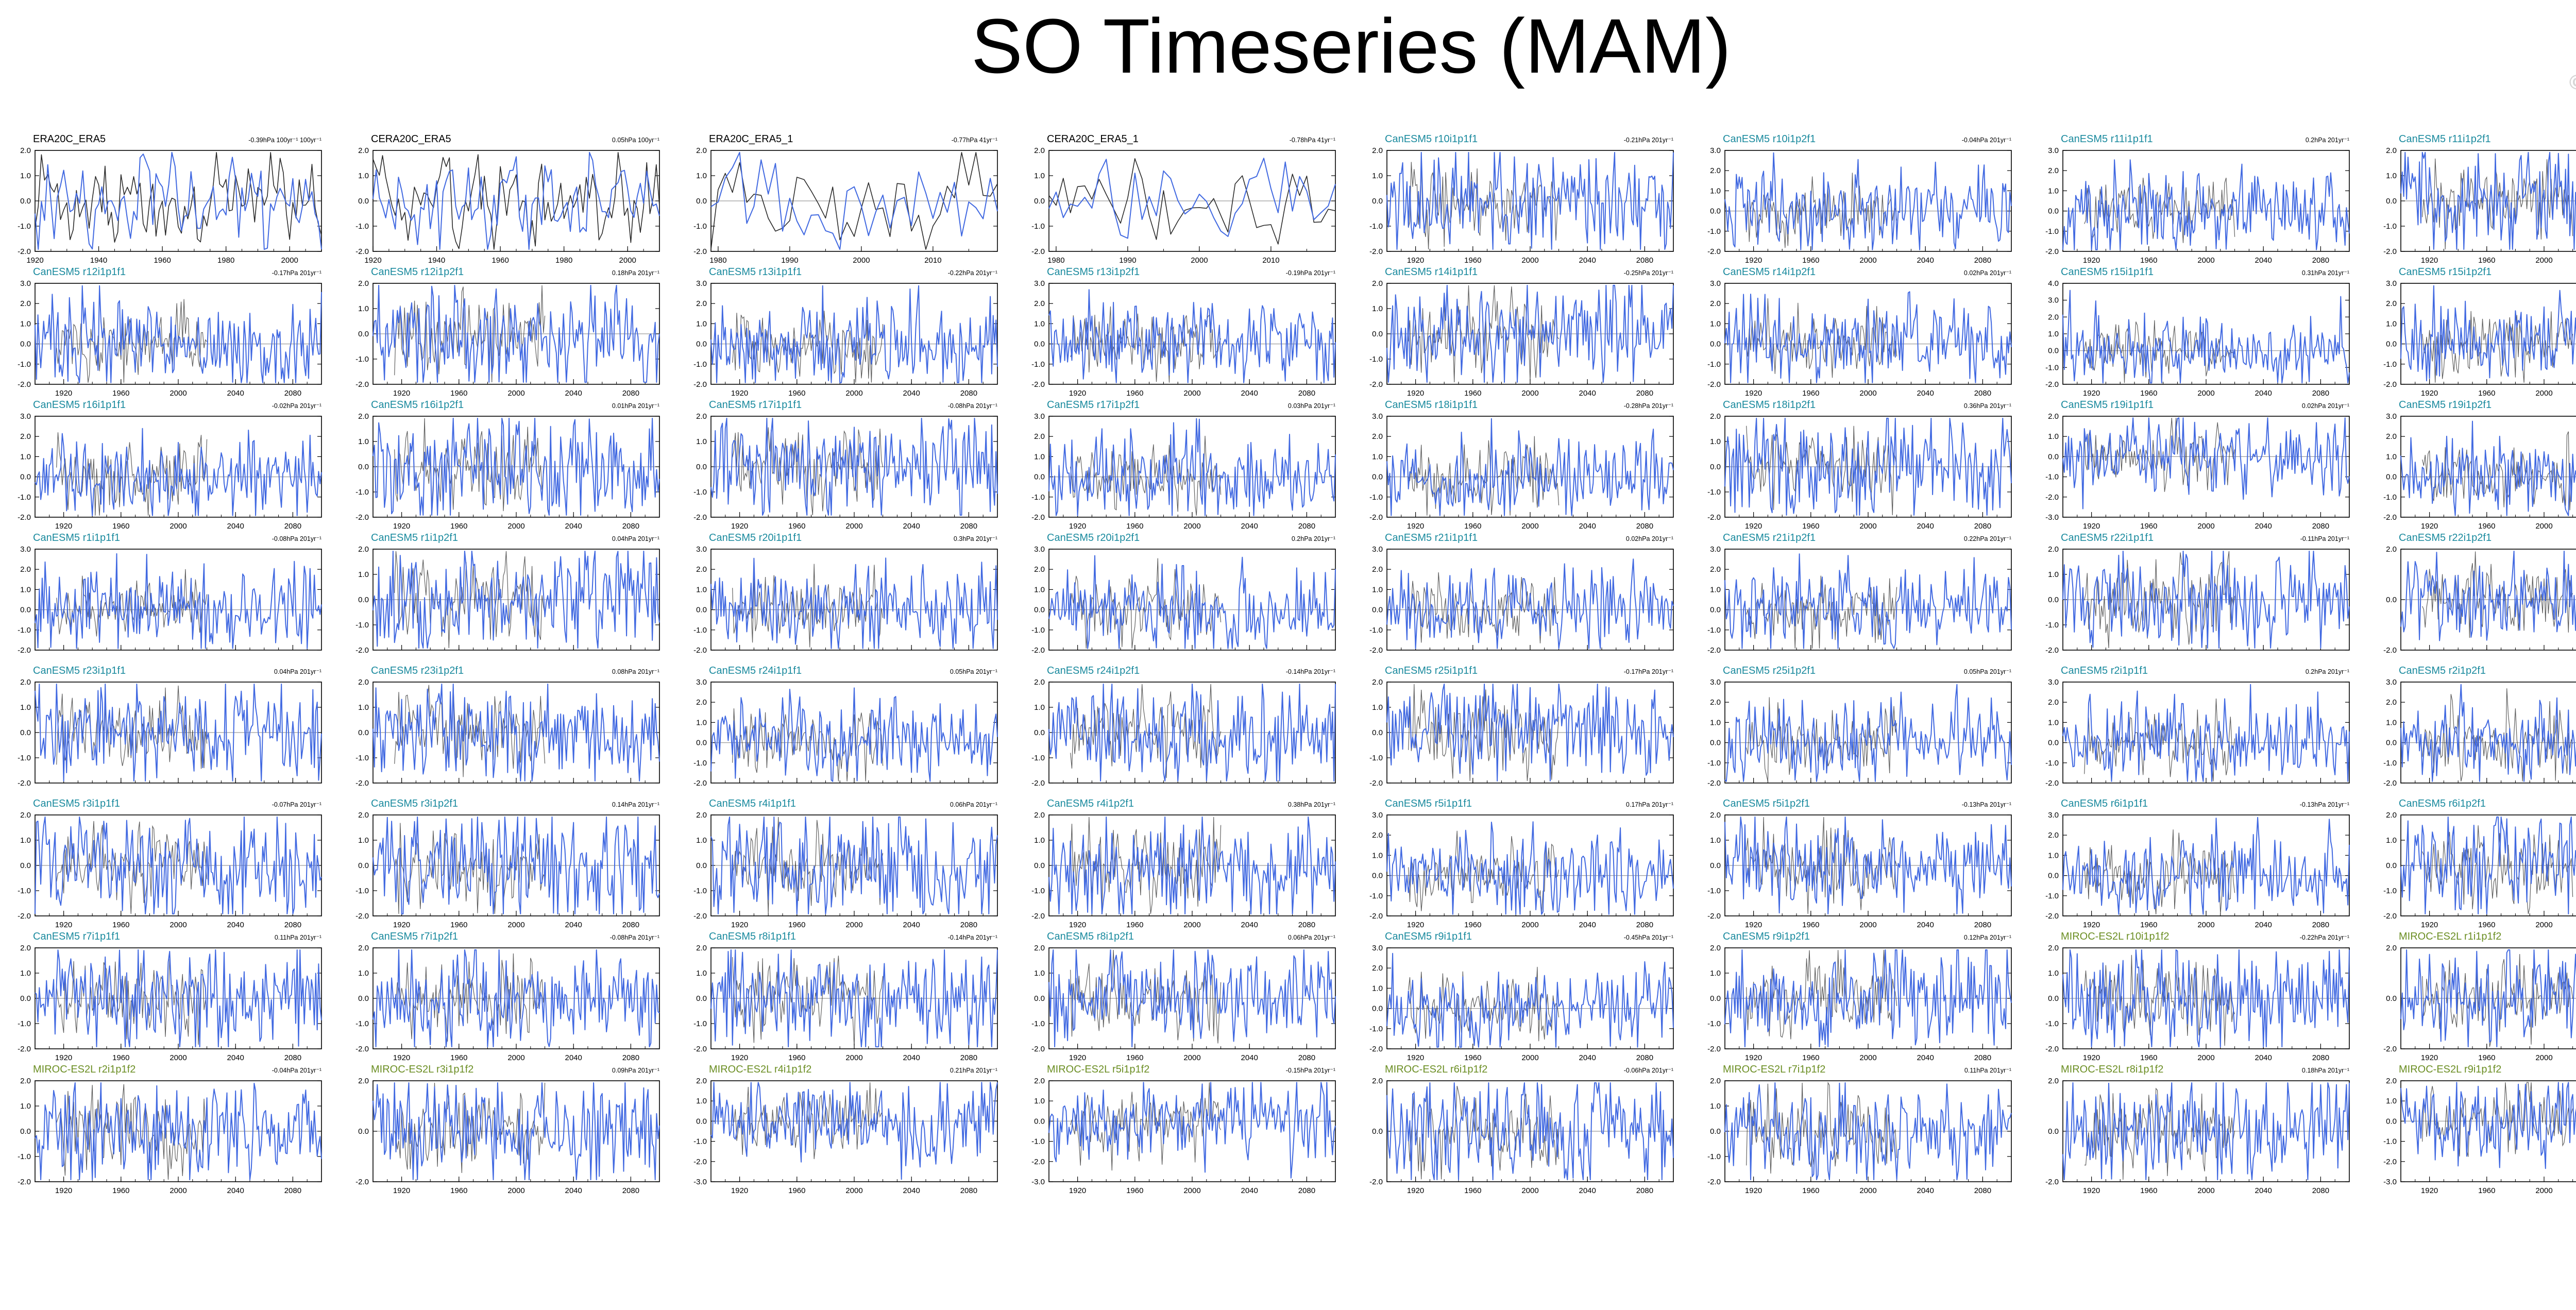 This screenshot has width=2576, height=1310. What do you see at coordinates (2450, 1069) in the screenshot?
I see `panel-title: MIROC-ES2L r9i1p1f2` at bounding box center [2450, 1069].